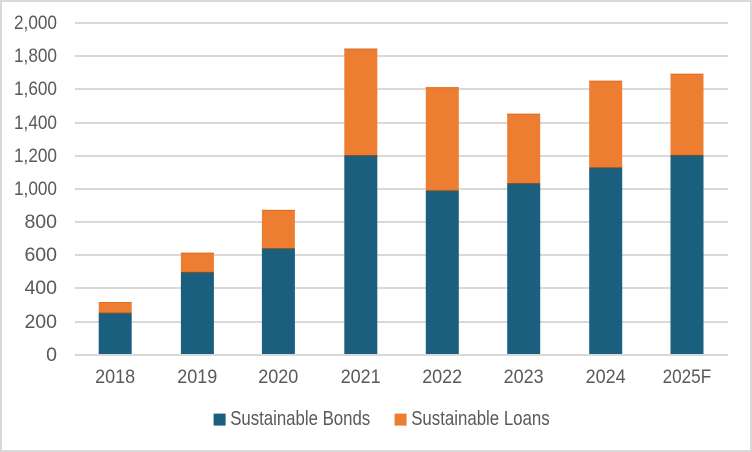 This screenshot has height=452, width=752. What do you see at coordinates (35, 89) in the screenshot?
I see `svg-text: 1,600` at bounding box center [35, 89].